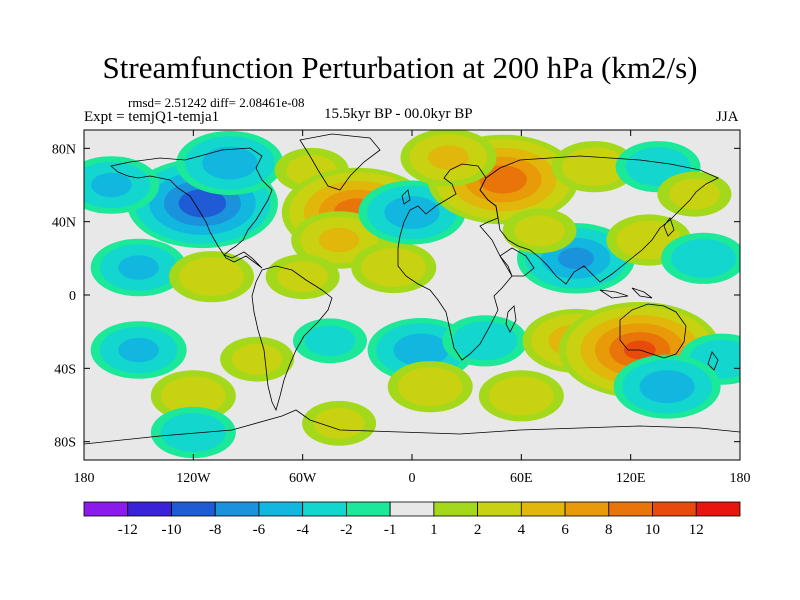 The height and width of the screenshot is (600, 800). What do you see at coordinates (216, 102) in the screenshot?
I see `stats-label: rmsd= 2.51242 diff= 2.08461e-08` at bounding box center [216, 102].